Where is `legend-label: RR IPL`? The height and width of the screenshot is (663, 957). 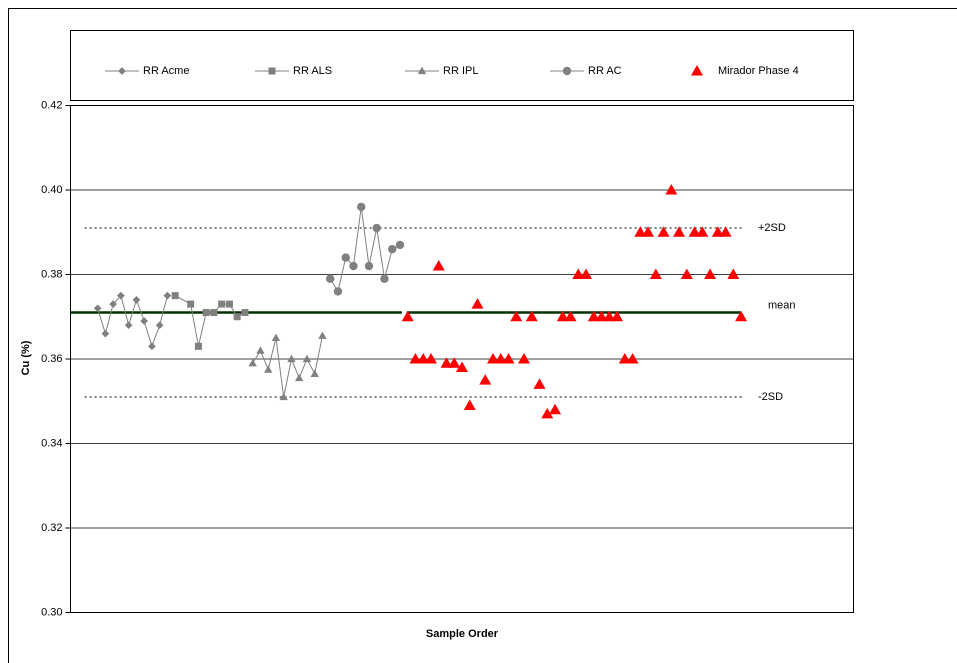
legend-label: RR IPL is located at coordinates (460, 71).